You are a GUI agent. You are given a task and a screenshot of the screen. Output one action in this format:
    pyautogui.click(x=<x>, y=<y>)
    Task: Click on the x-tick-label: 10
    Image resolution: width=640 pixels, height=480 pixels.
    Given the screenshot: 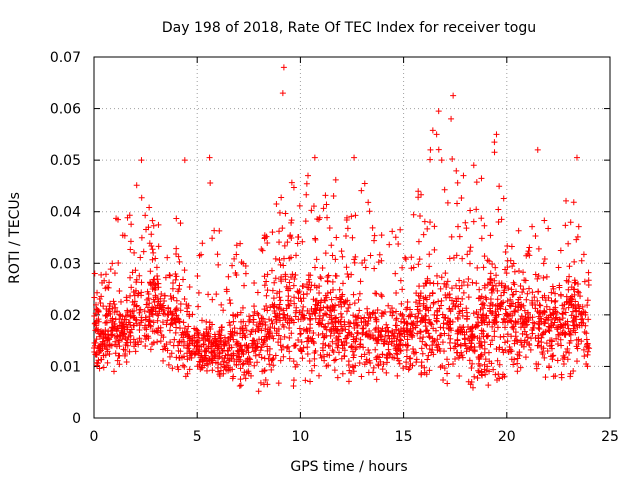 What is the action you would take?
    pyautogui.click(x=300, y=437)
    